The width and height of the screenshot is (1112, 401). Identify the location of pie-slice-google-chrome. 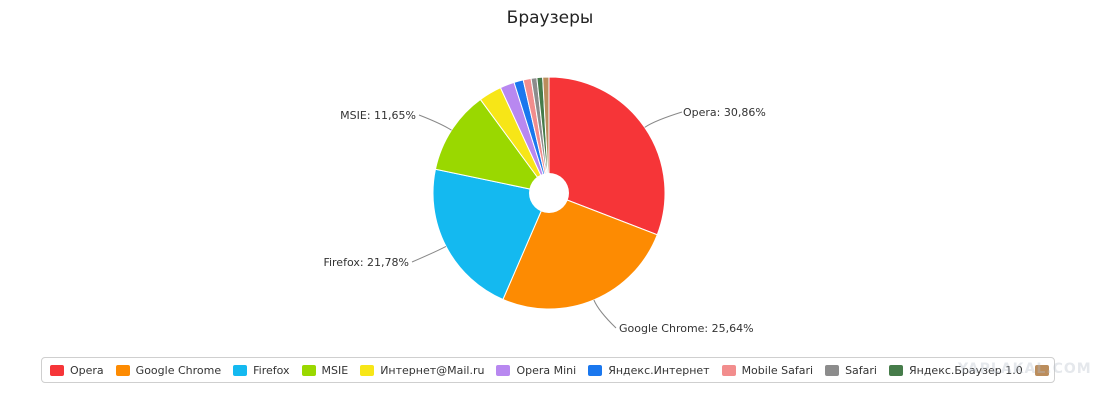
(580, 251).